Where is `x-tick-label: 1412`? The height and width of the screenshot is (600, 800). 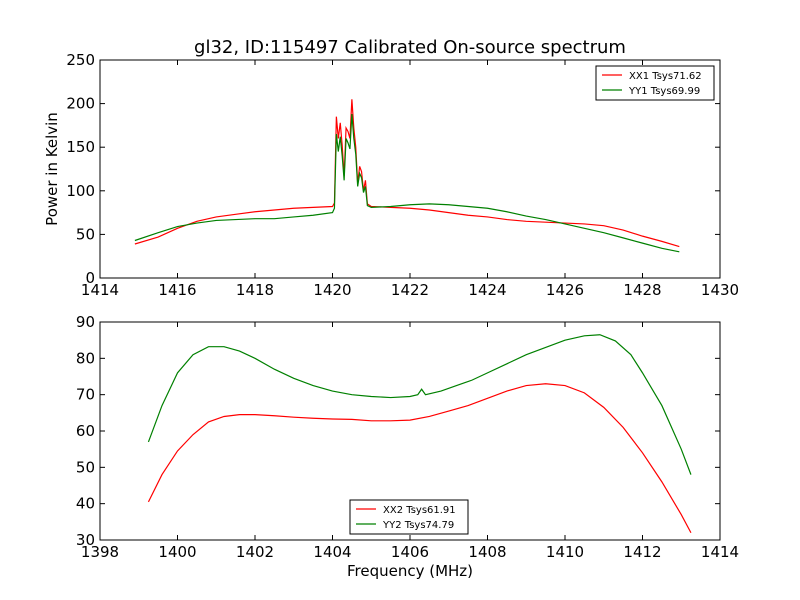 x-tick-label: 1412 is located at coordinates (642, 552).